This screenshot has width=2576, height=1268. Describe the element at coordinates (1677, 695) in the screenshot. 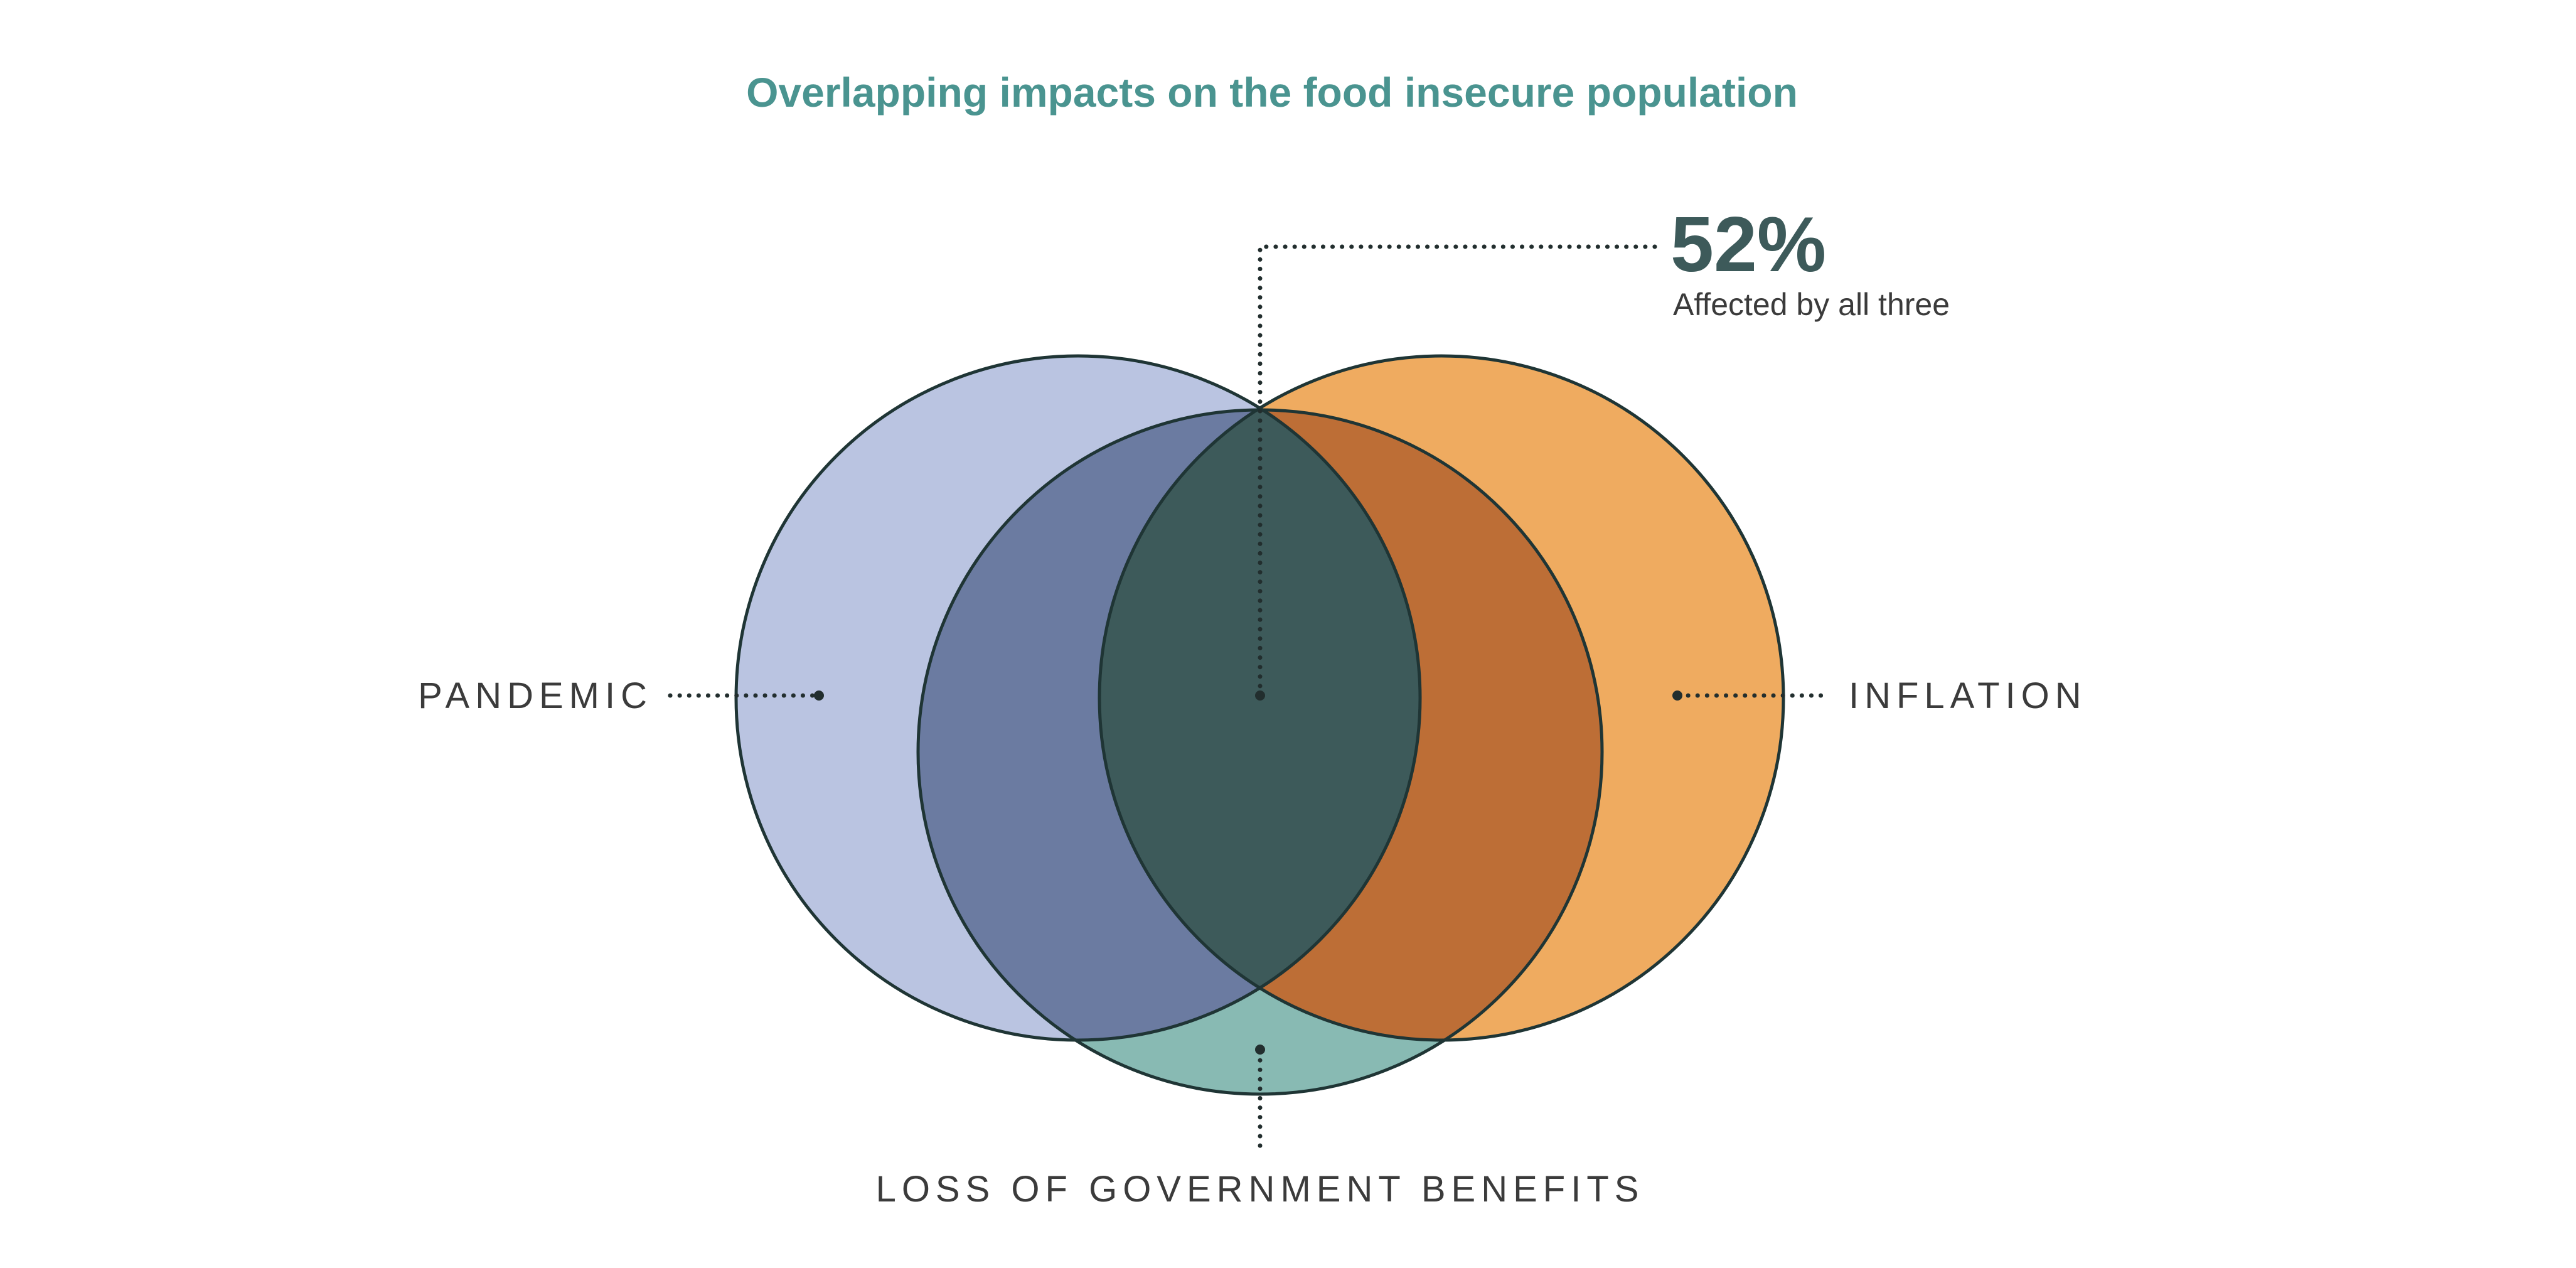

I see `inflation-leader-dot` at that location.